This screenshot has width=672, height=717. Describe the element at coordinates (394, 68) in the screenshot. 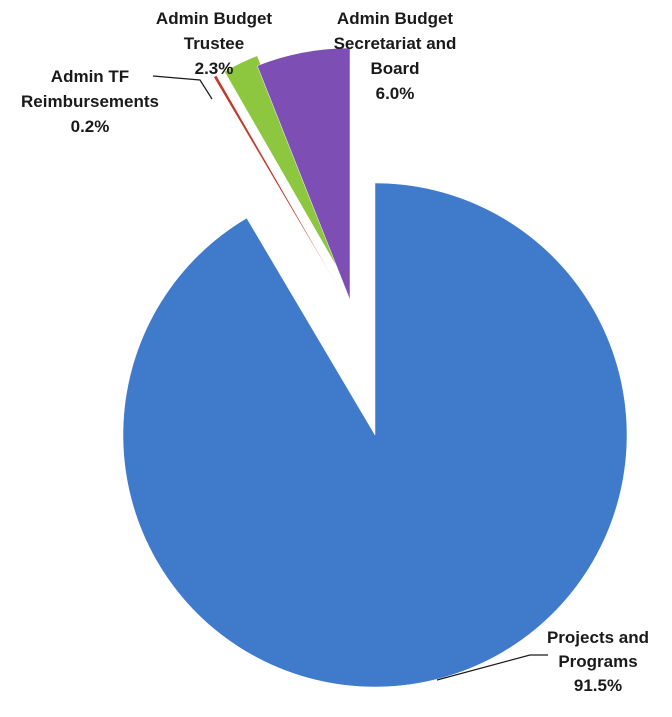

I see `slice-name-line: Board` at that location.